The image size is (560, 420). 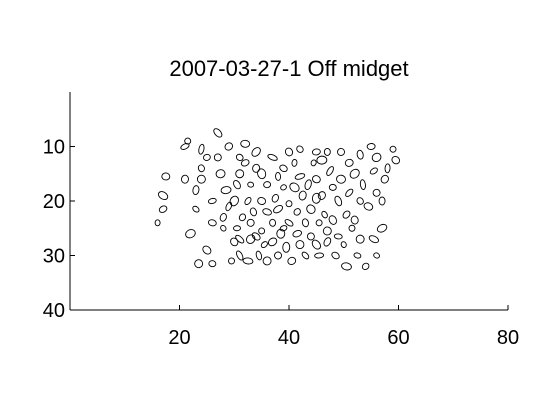 I want to click on y-tick-label: 10, so click(x=54, y=148).